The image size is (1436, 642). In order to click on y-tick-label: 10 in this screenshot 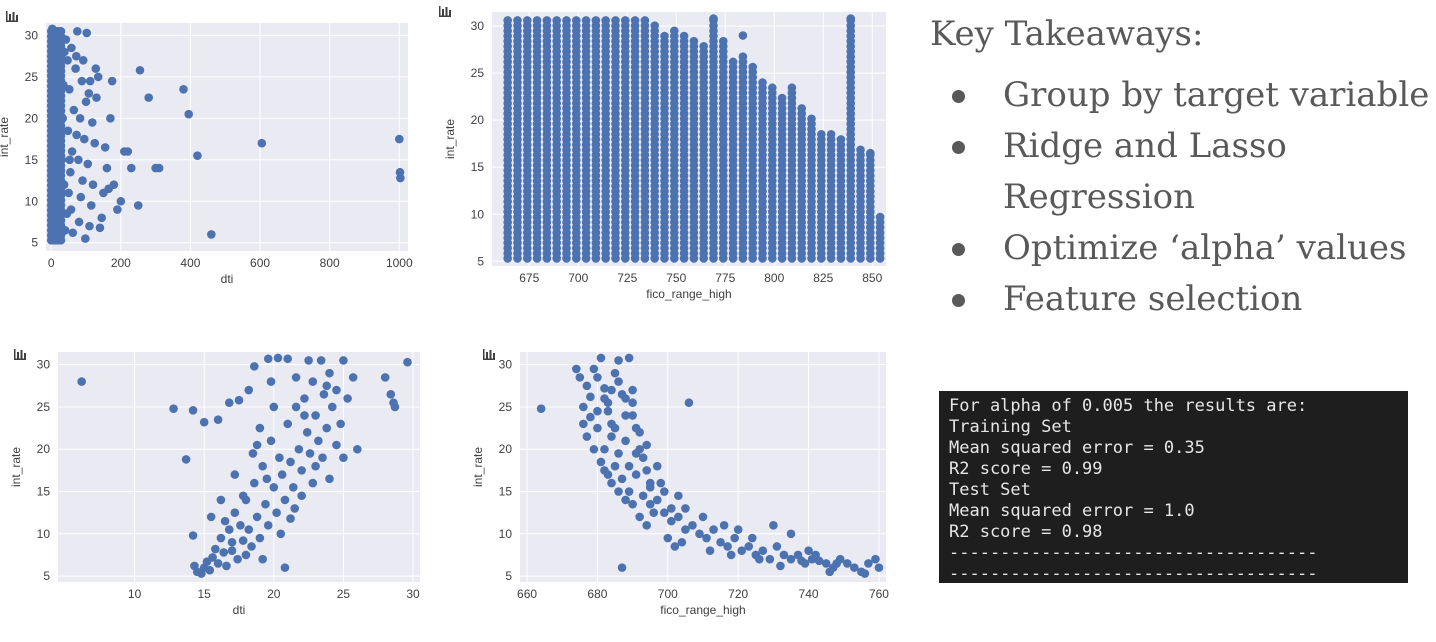, I will do `click(32, 201)`.